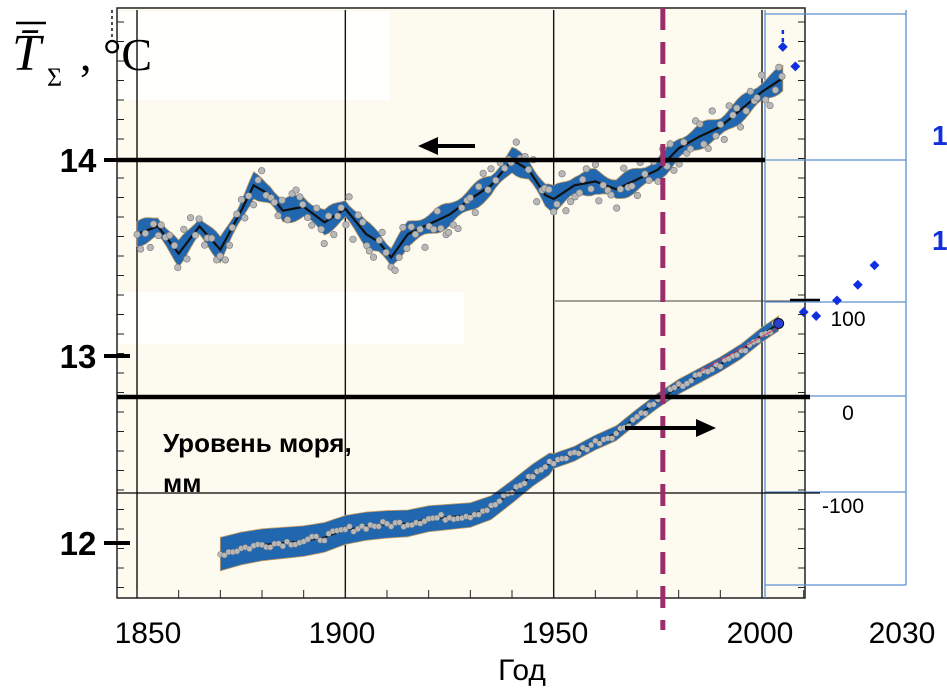 The image size is (947, 689). I want to click on y-axis-title: T̄, so click(28, 53).